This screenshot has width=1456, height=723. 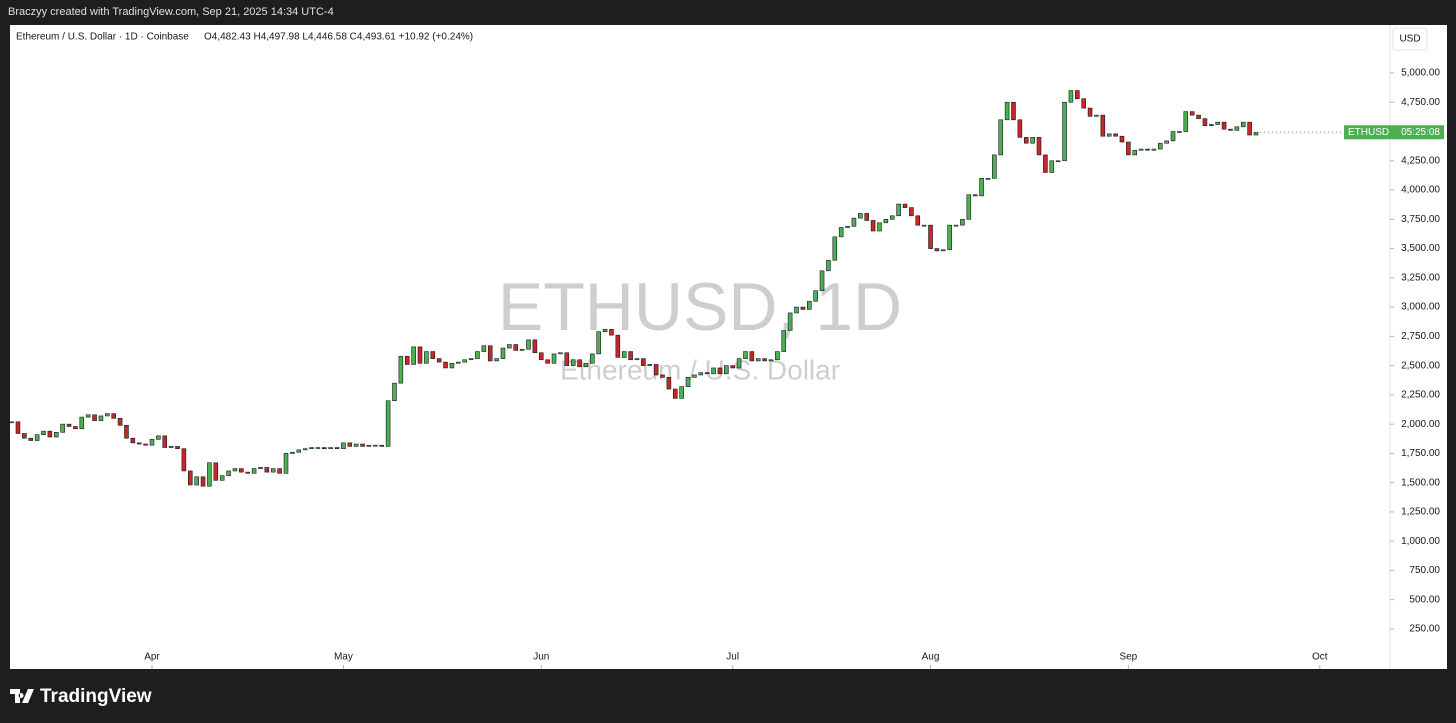 What do you see at coordinates (732, 657) in the screenshot?
I see `x-tick-label: Jul` at bounding box center [732, 657].